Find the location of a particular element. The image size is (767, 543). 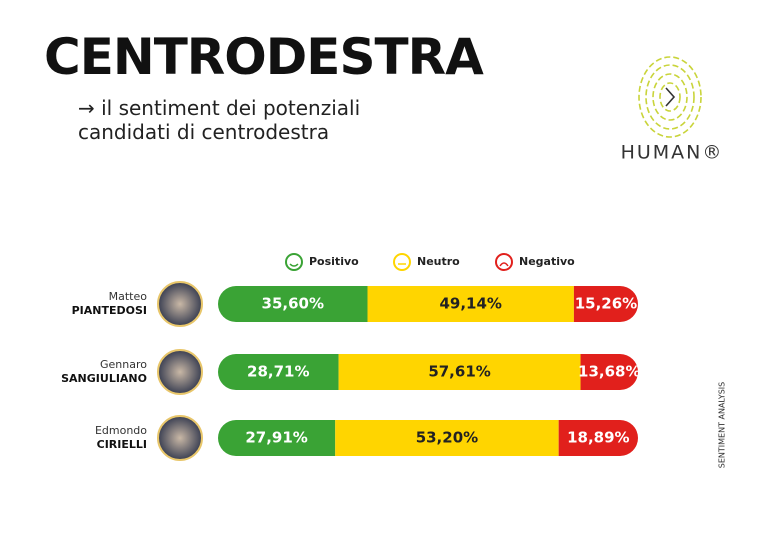

category-label: SANGIULIANO is located at coordinates (104, 378).